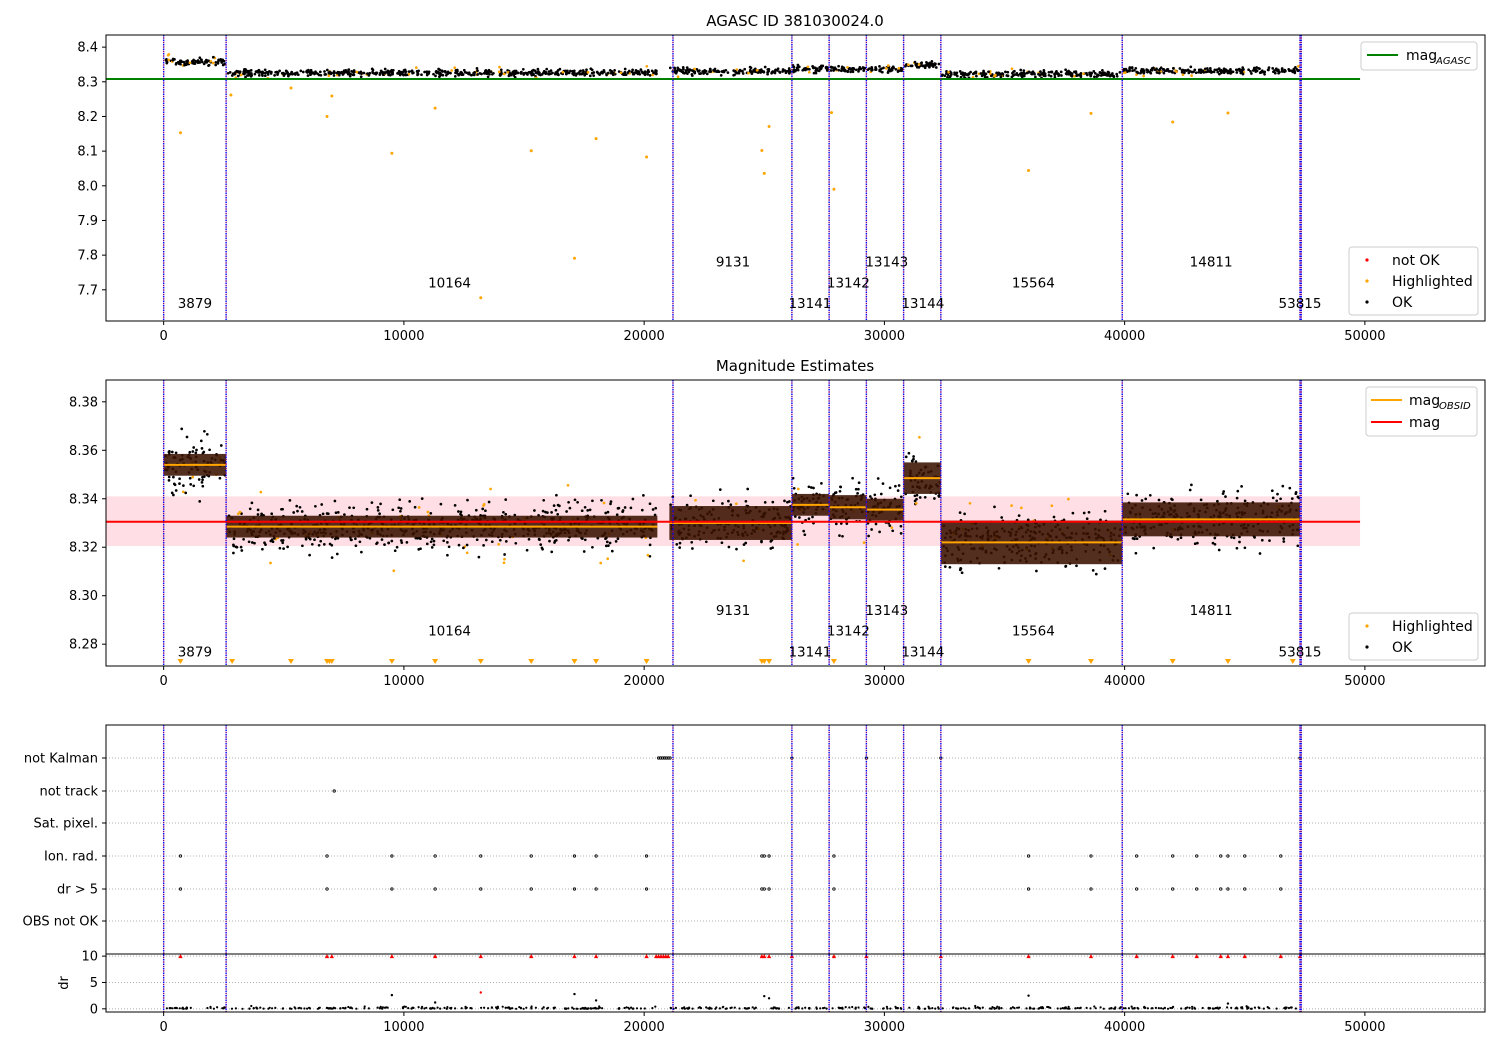 This screenshot has width=1500, height=1050. I want to click on y-tick-label: 8.30, so click(83, 596).